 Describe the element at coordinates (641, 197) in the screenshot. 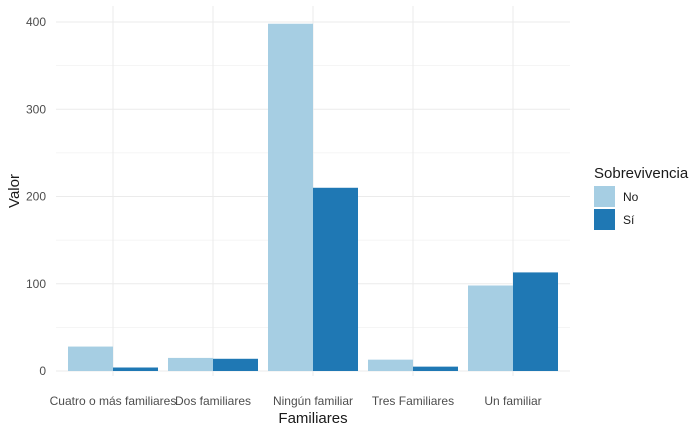

I see `legend: Sobrevivencia No Sí` at that location.